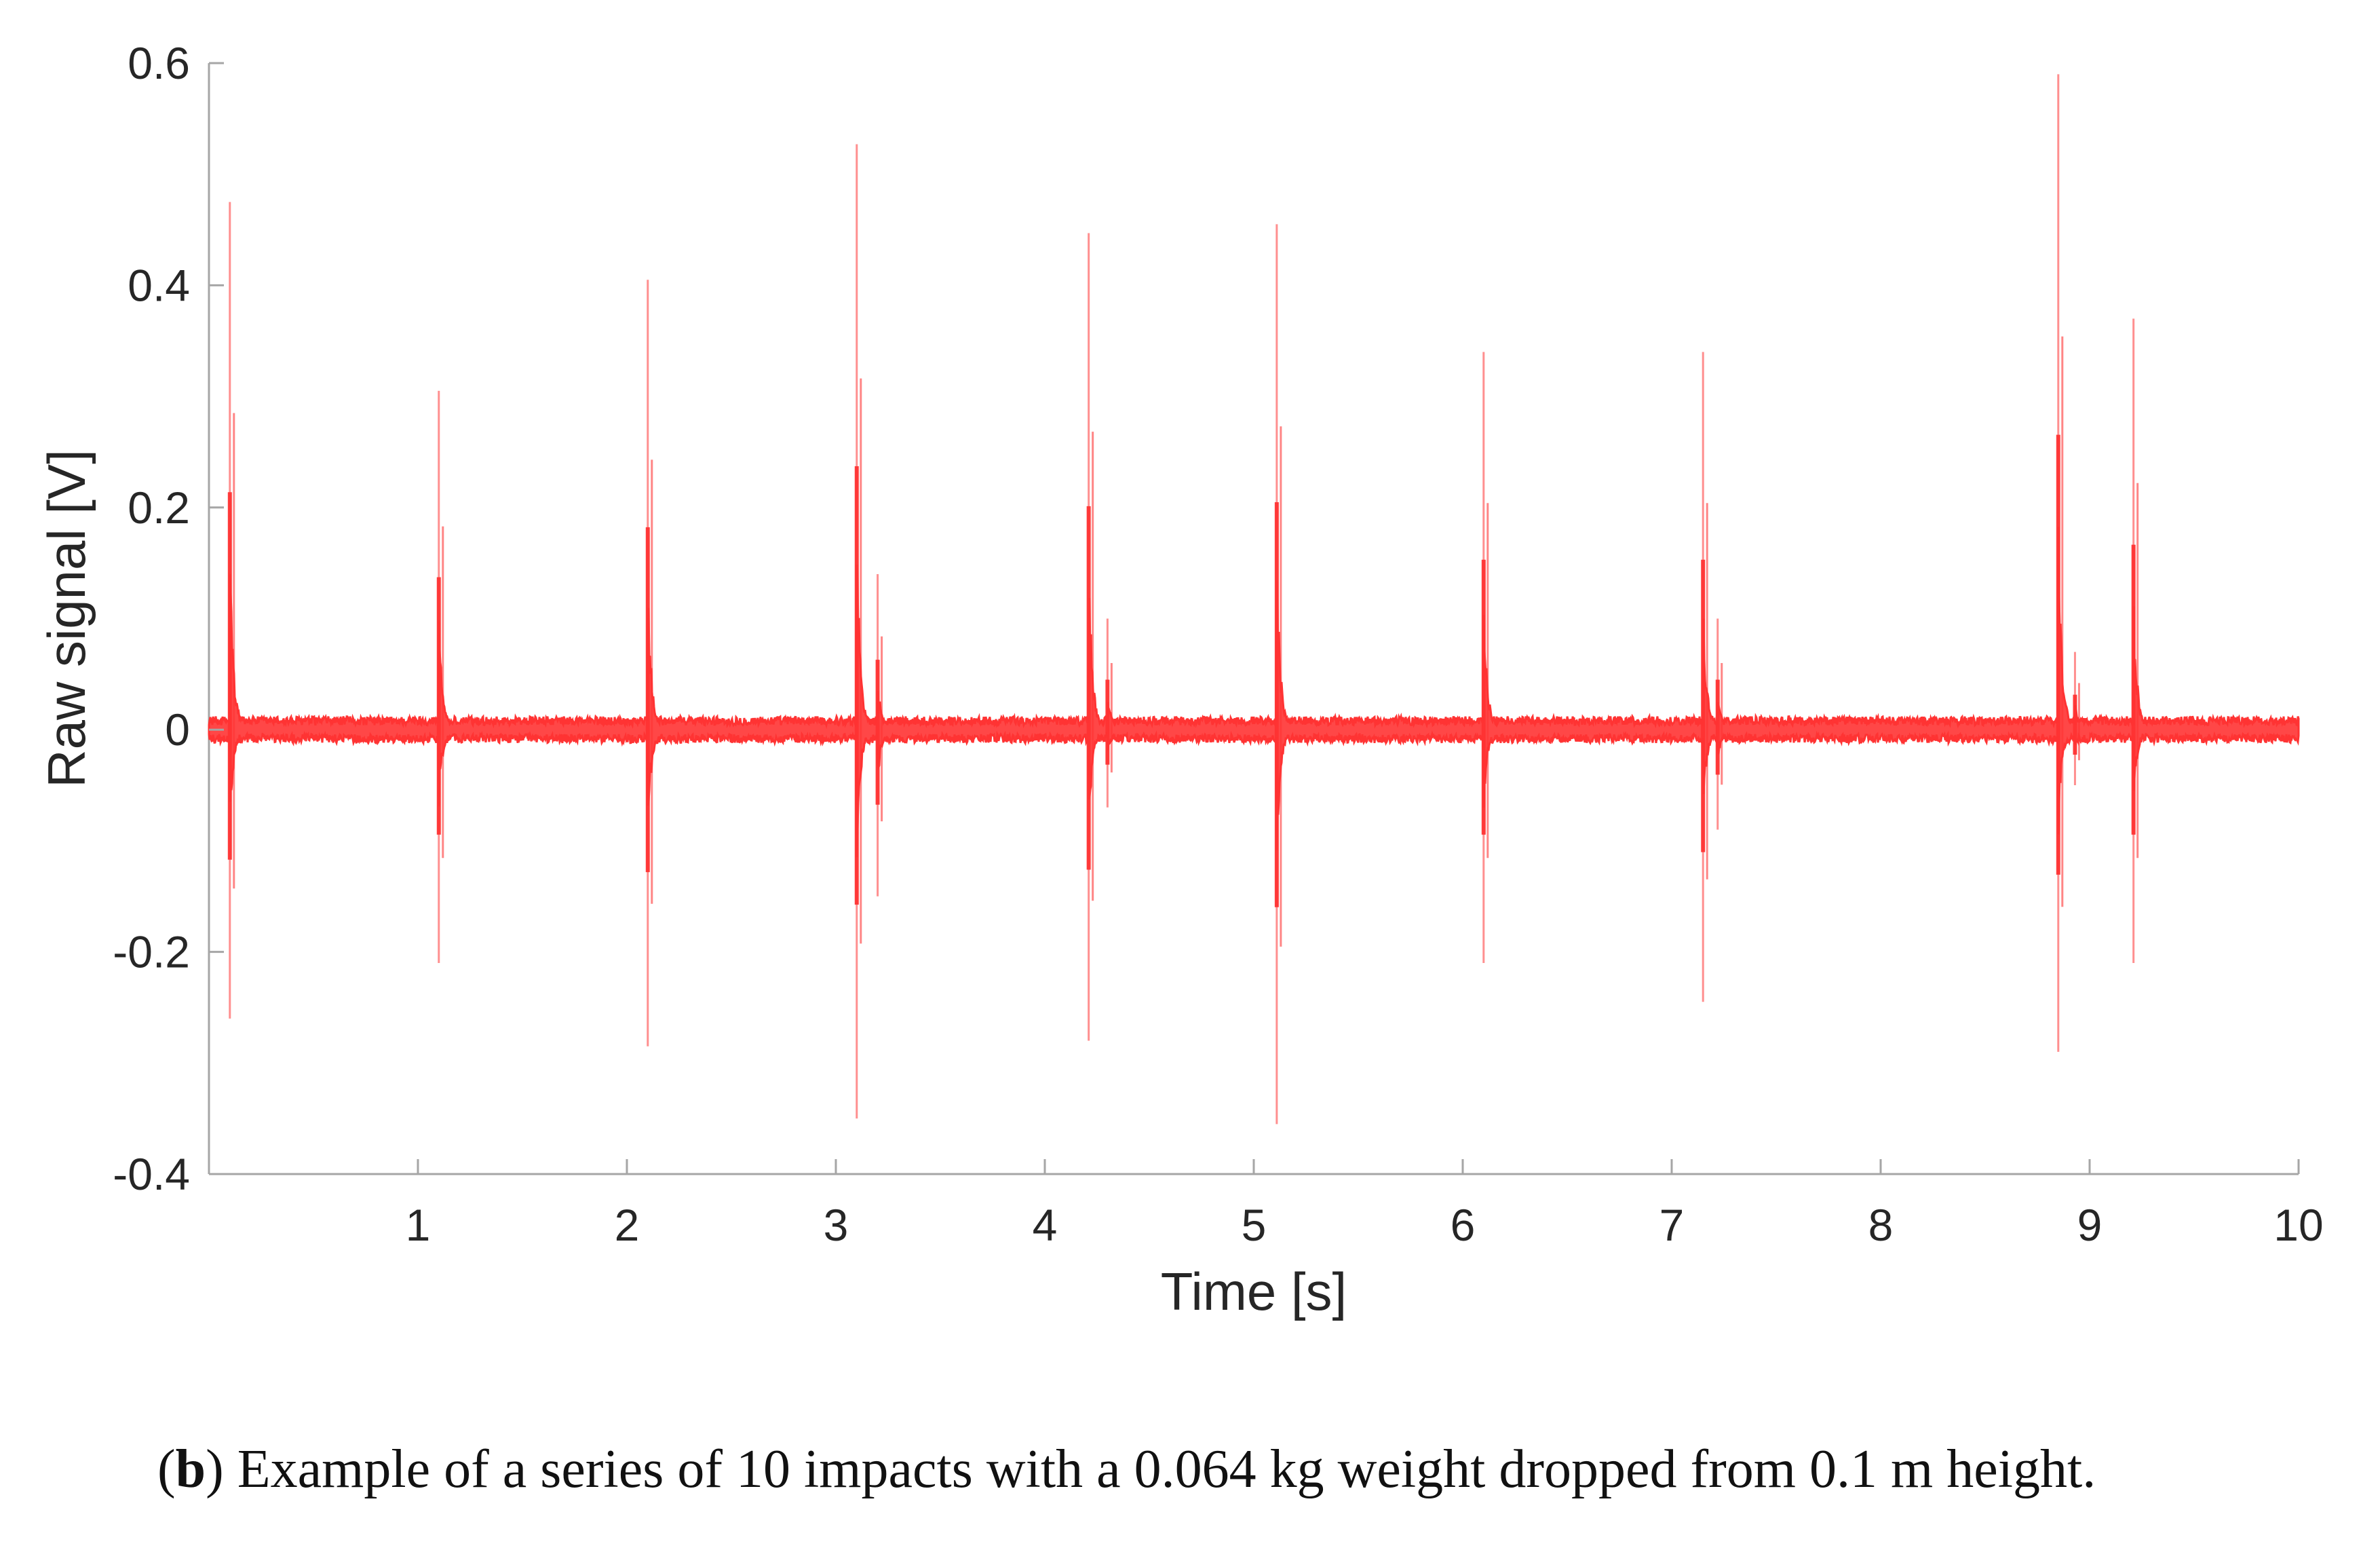 This screenshot has width=2380, height=1548. I want to click on x-axis-title: Time [s], so click(1254, 1291).